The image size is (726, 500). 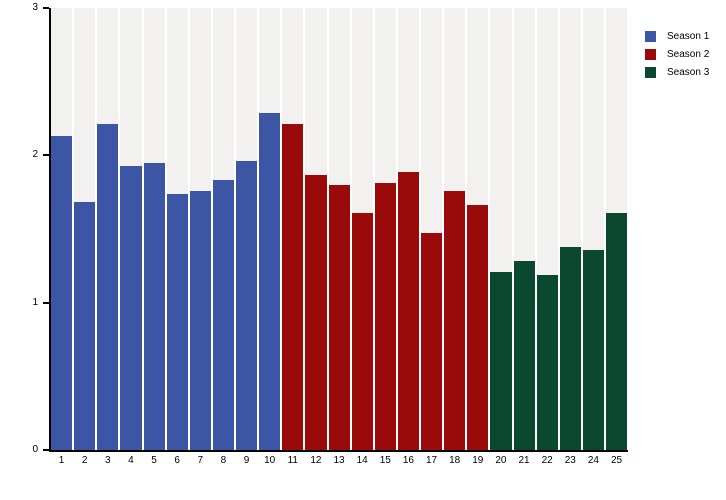 I want to click on bar-slot-25: 25, so click(x=617, y=237).